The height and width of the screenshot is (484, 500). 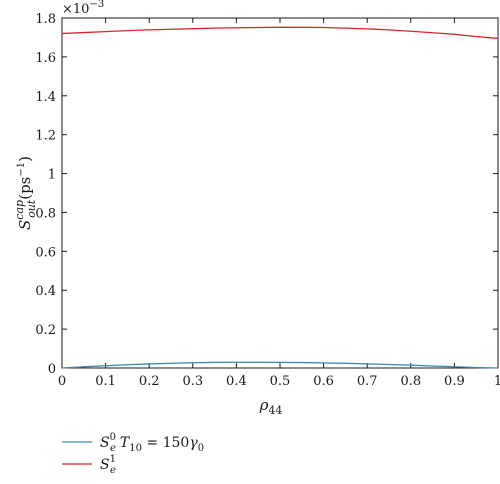 What do you see at coordinates (108, 465) in the screenshot?
I see `legend-label-1: S1 e` at bounding box center [108, 465].